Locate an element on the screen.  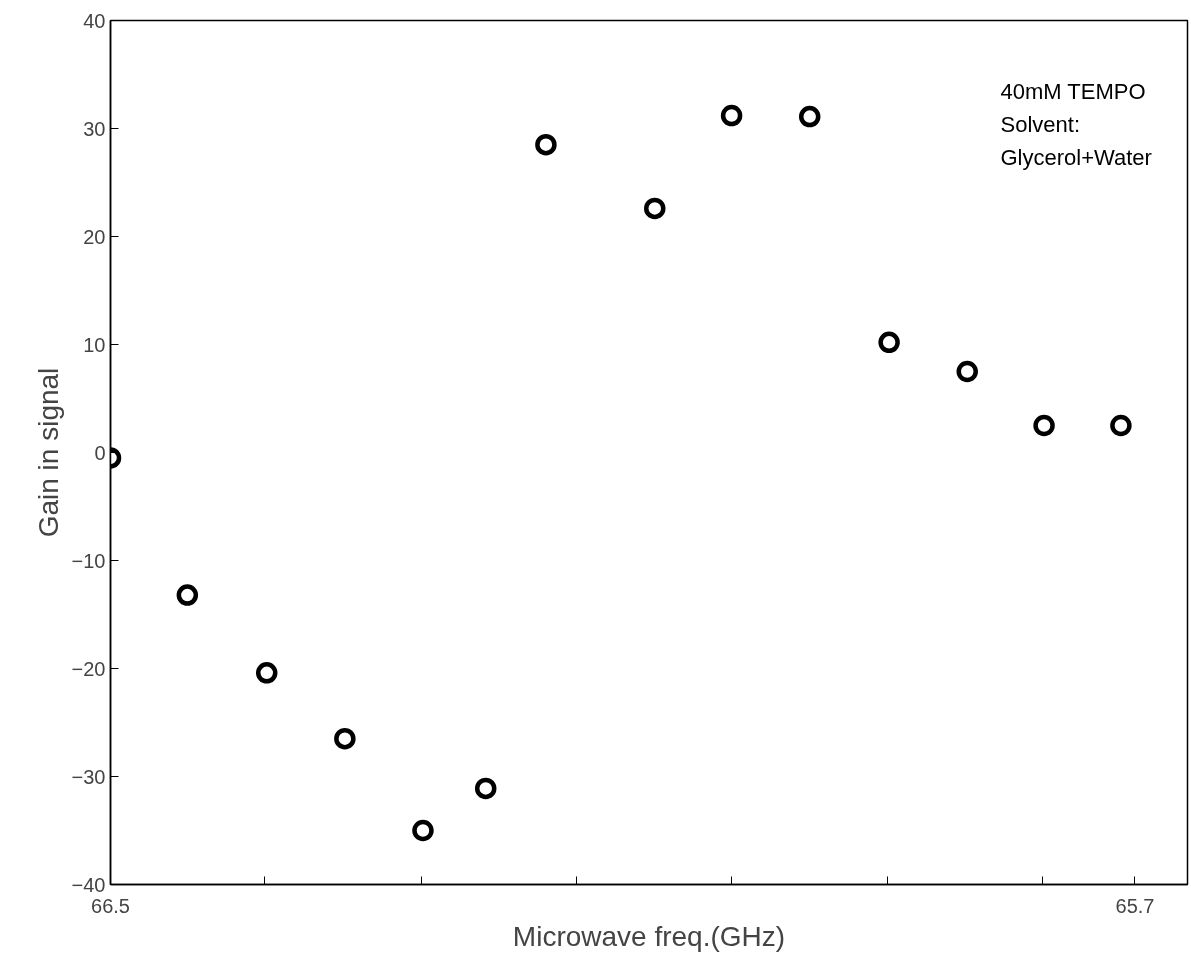
y-tick-label: −20 is located at coordinates (88, 668).